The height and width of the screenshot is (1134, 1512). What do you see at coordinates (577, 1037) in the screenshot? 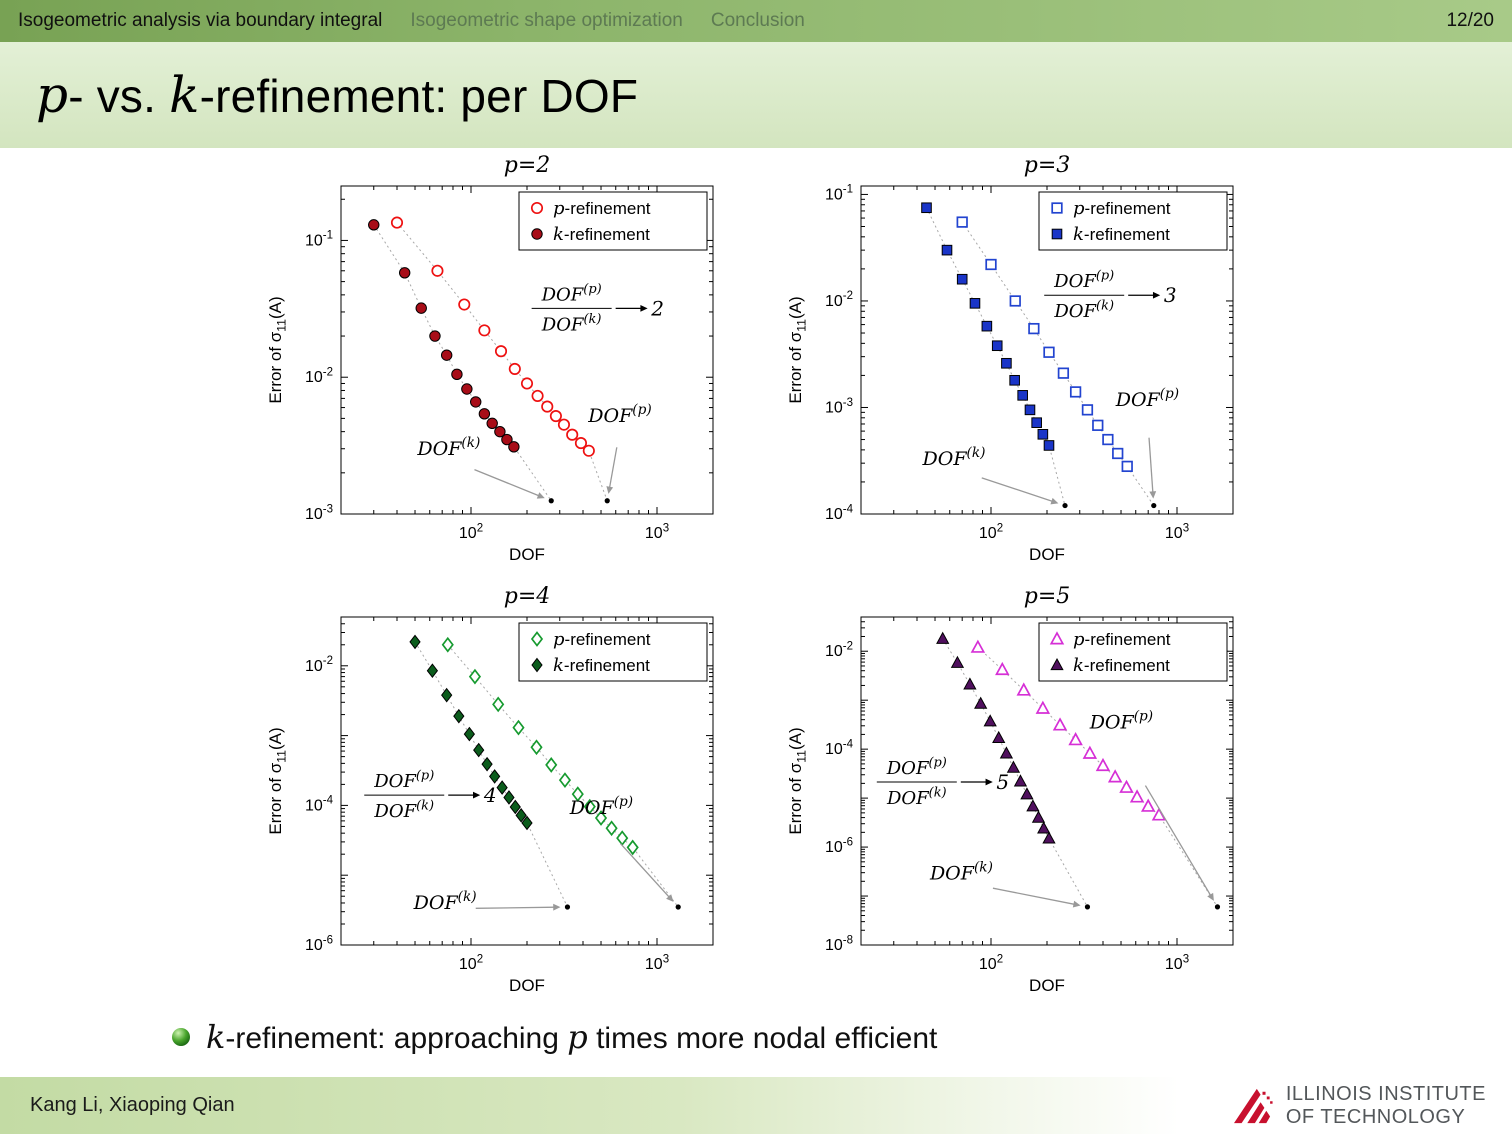
I see `bullet-p-symbol: p` at bounding box center [577, 1037].